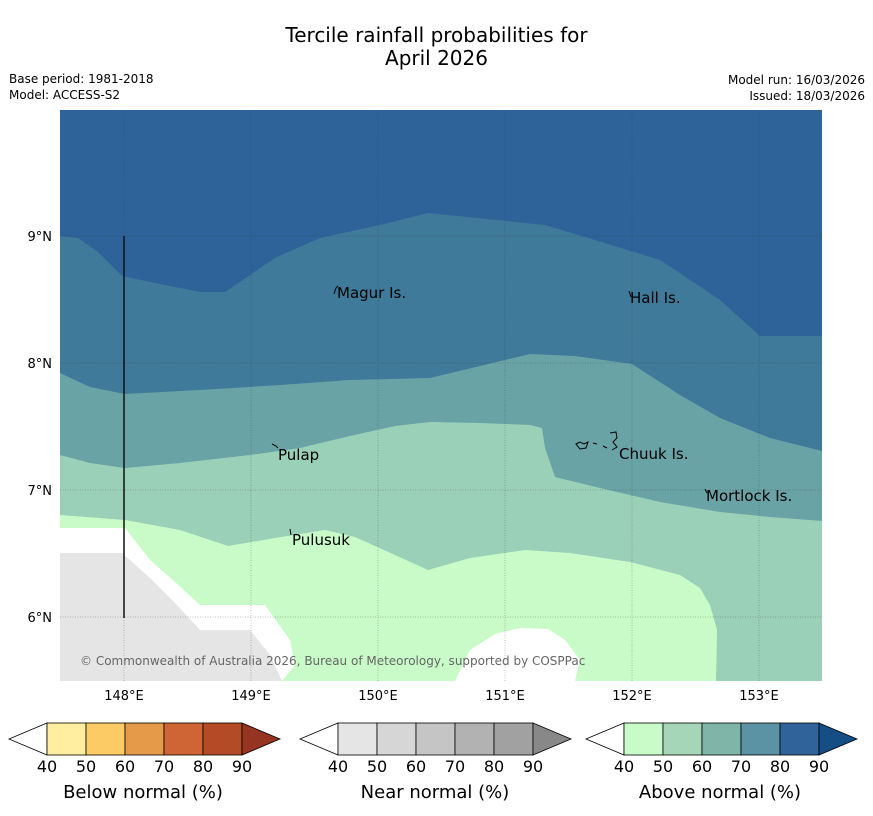  I want to click on label-magur-is: Magur Is., so click(371, 293).